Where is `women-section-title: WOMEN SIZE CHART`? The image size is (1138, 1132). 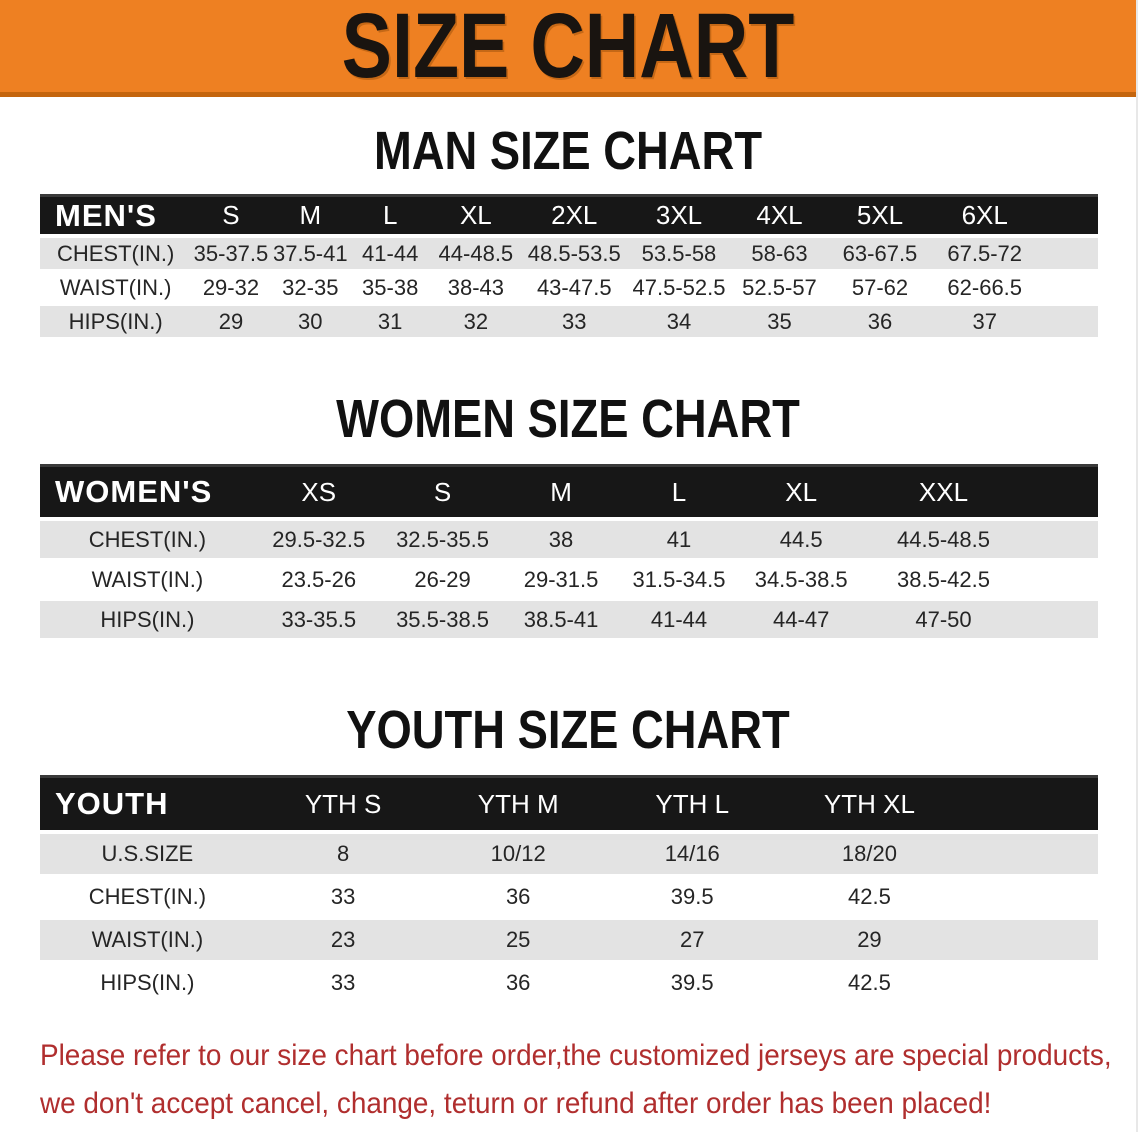
women-section-title: WOMEN SIZE CHART is located at coordinates (568, 420).